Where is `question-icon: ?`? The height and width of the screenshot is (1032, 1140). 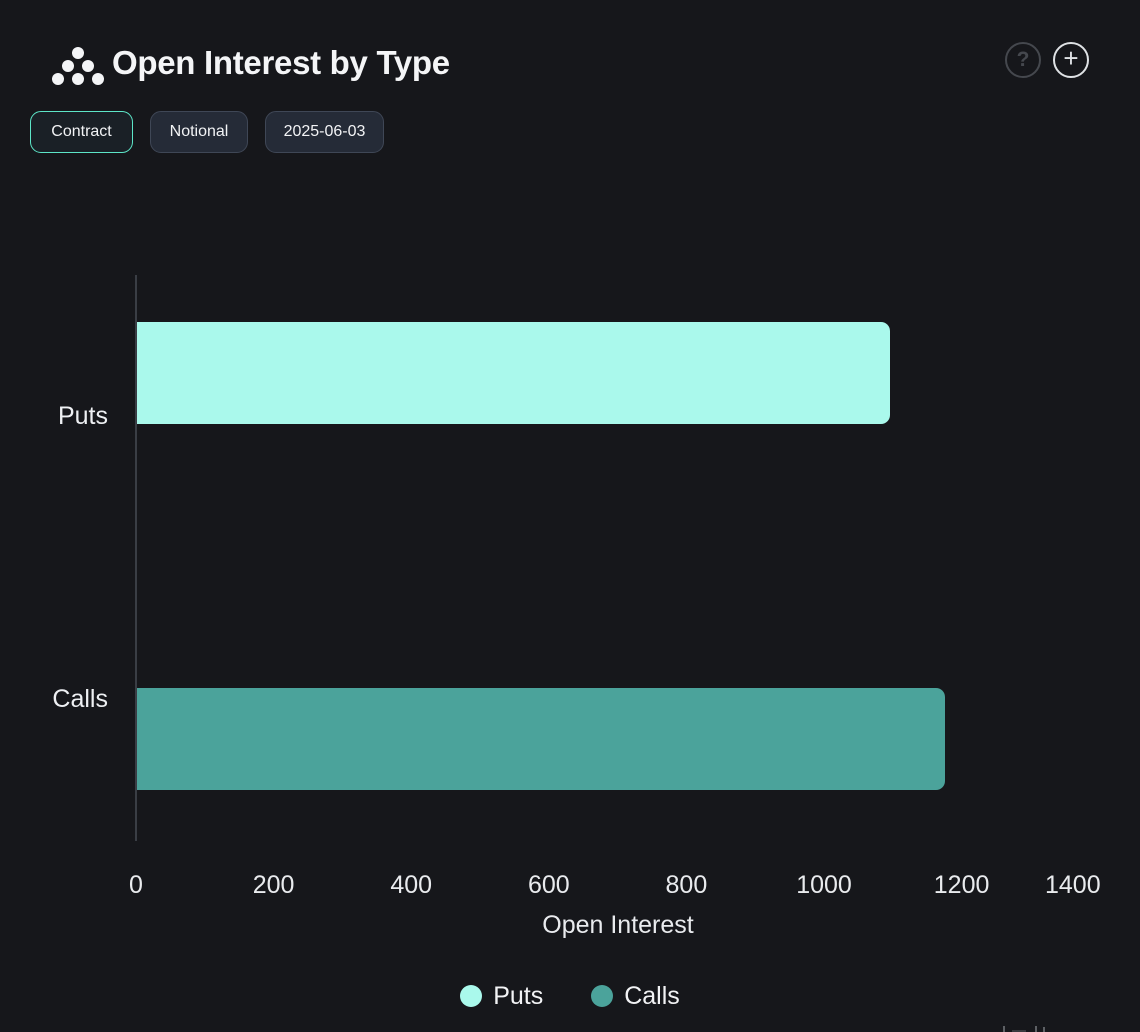 question-icon: ? is located at coordinates (1023, 59).